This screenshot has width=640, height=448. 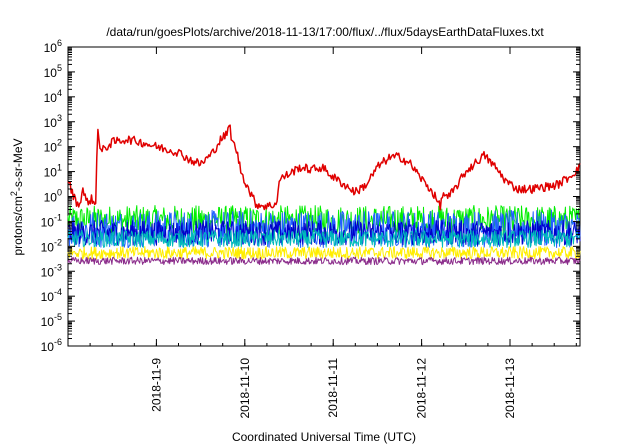 I want to click on y-tick-label: 10², so click(x=53, y=146).